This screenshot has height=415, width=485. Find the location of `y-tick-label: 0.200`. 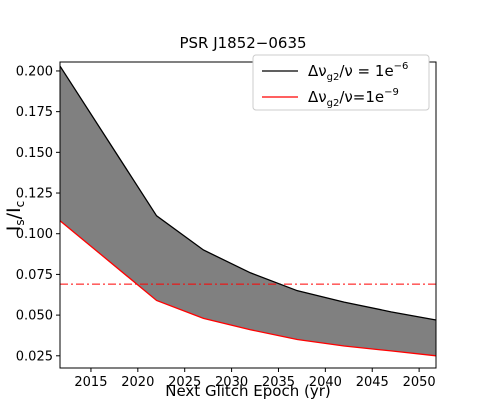

y-tick-label: 0.200 is located at coordinates (34, 71).